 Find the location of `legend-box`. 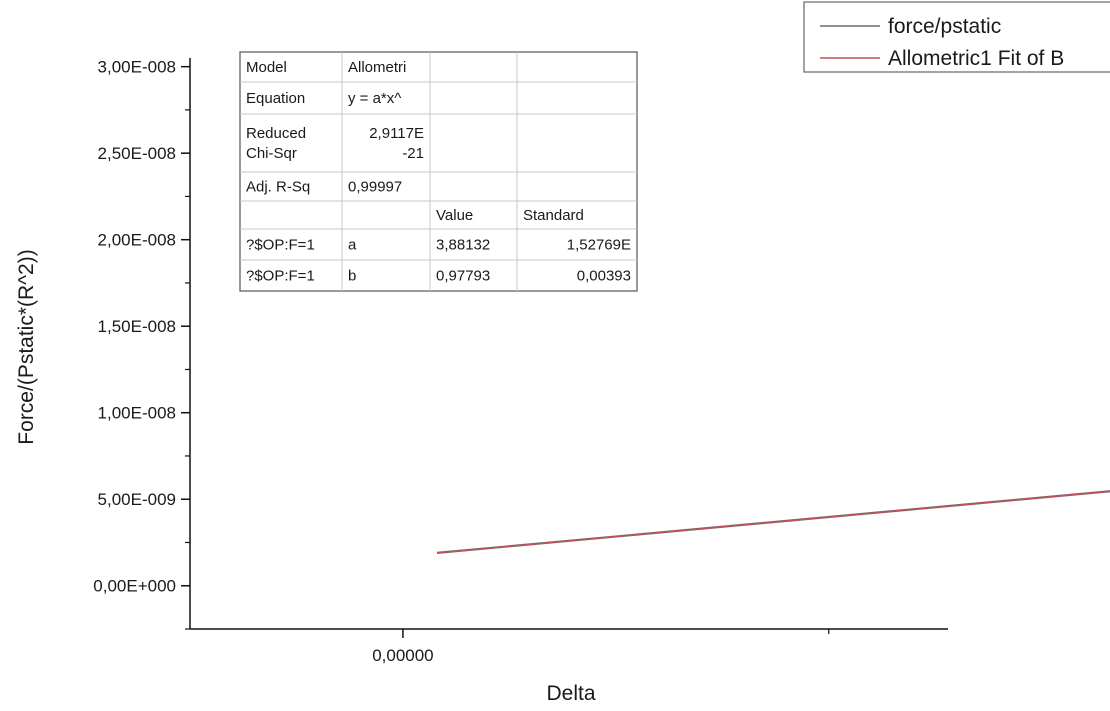

legend-box is located at coordinates (956, 37).